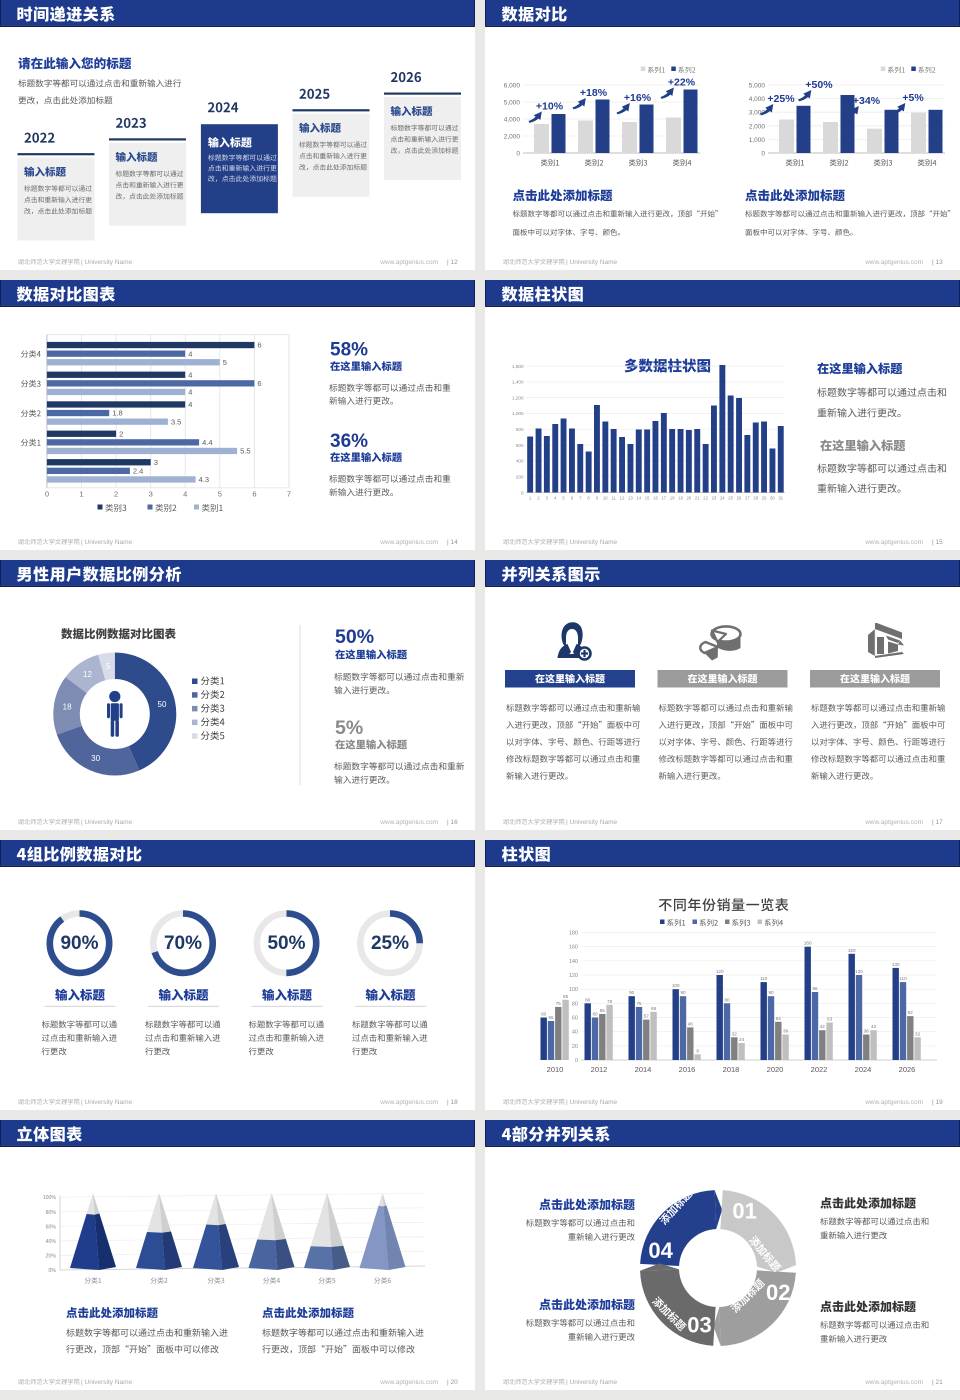  What do you see at coordinates (867, 101) in the screenshot?
I see `svg-text: +34%` at bounding box center [867, 101].